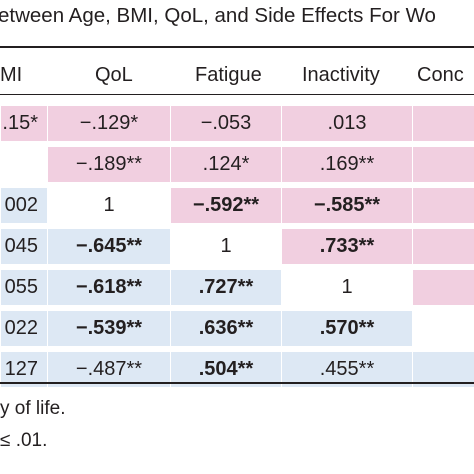 The height and width of the screenshot is (474, 474). I want to click on cell-inactivity: −.585**, so click(346, 205).